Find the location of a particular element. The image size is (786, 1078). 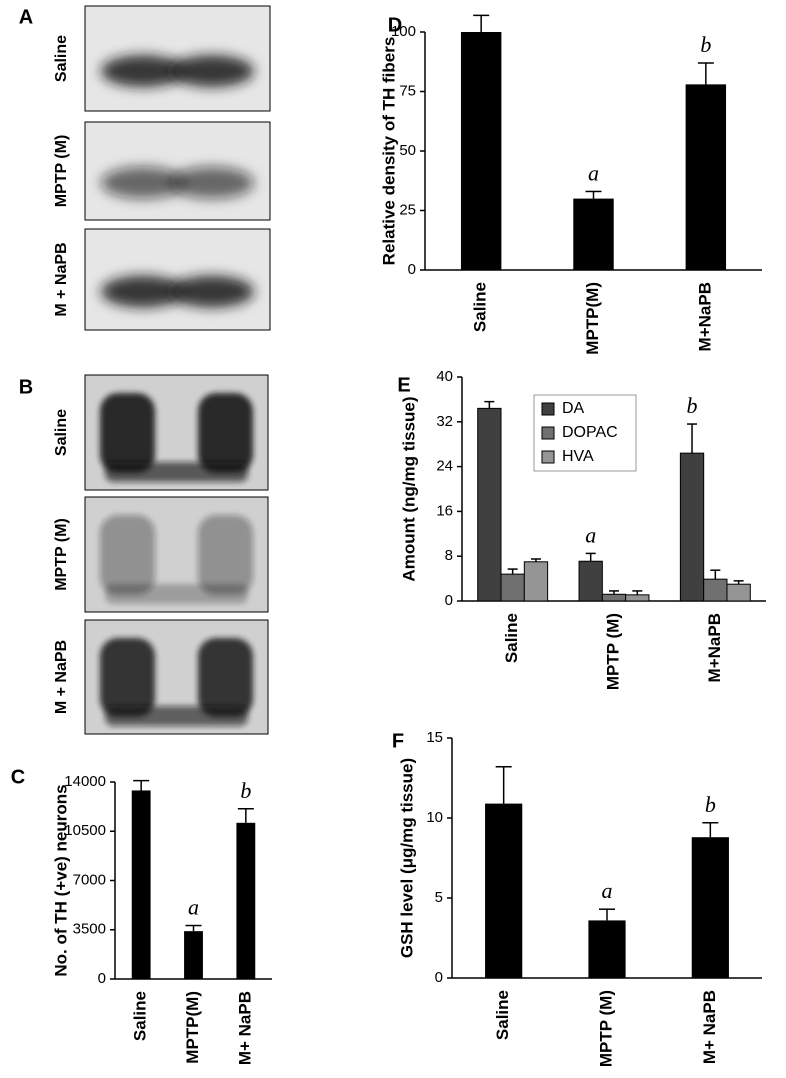

panel-letter: E is located at coordinates (403, 385).